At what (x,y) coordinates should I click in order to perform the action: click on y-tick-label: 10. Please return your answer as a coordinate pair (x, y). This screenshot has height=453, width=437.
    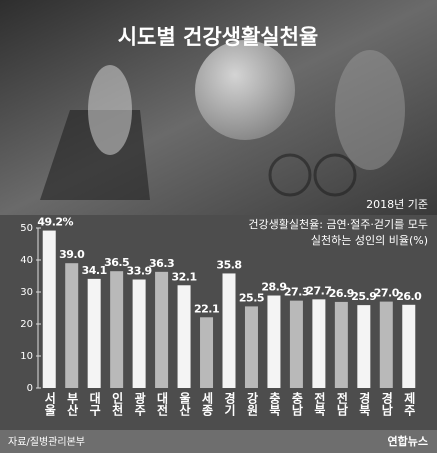
    Looking at the image, I should click on (26, 356).